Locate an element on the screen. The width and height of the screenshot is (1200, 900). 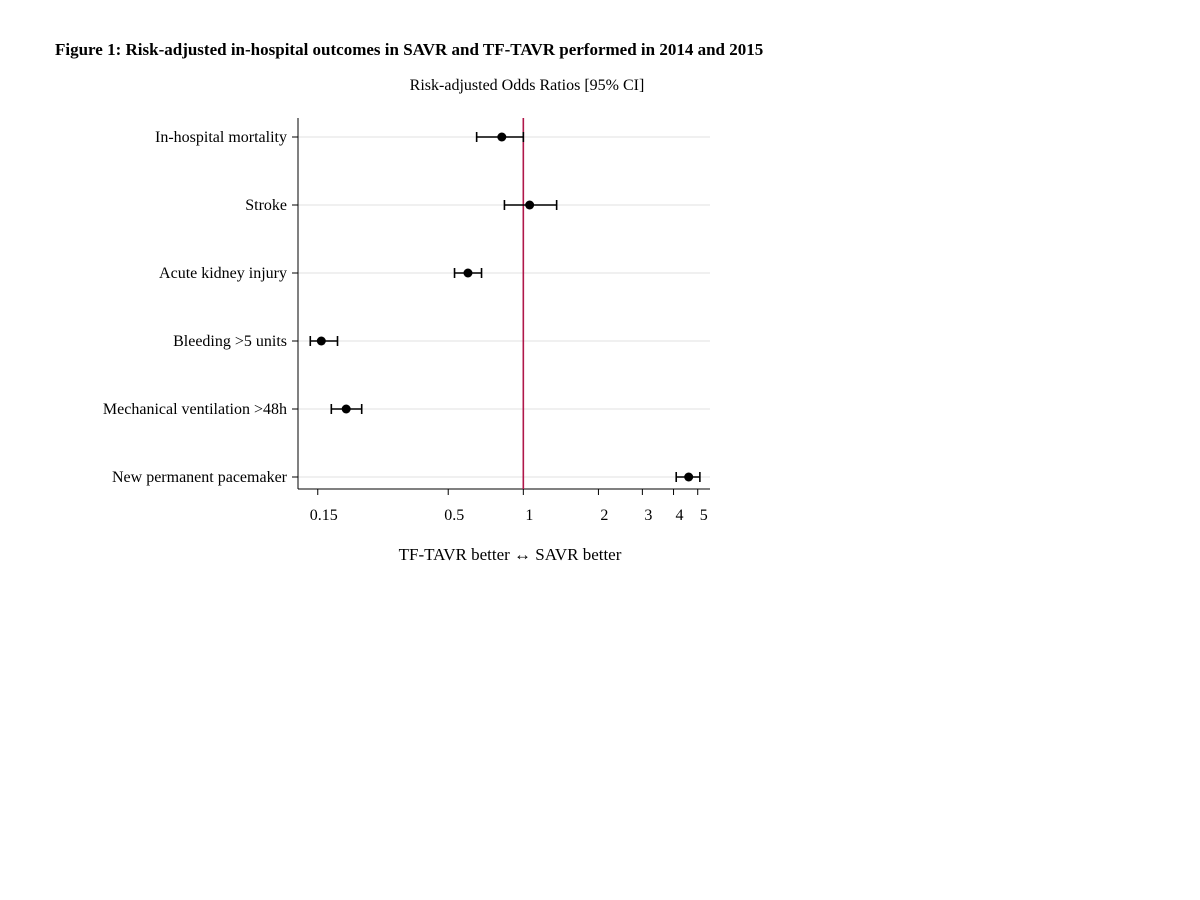
x-tick-label: 4 is located at coordinates (680, 515).